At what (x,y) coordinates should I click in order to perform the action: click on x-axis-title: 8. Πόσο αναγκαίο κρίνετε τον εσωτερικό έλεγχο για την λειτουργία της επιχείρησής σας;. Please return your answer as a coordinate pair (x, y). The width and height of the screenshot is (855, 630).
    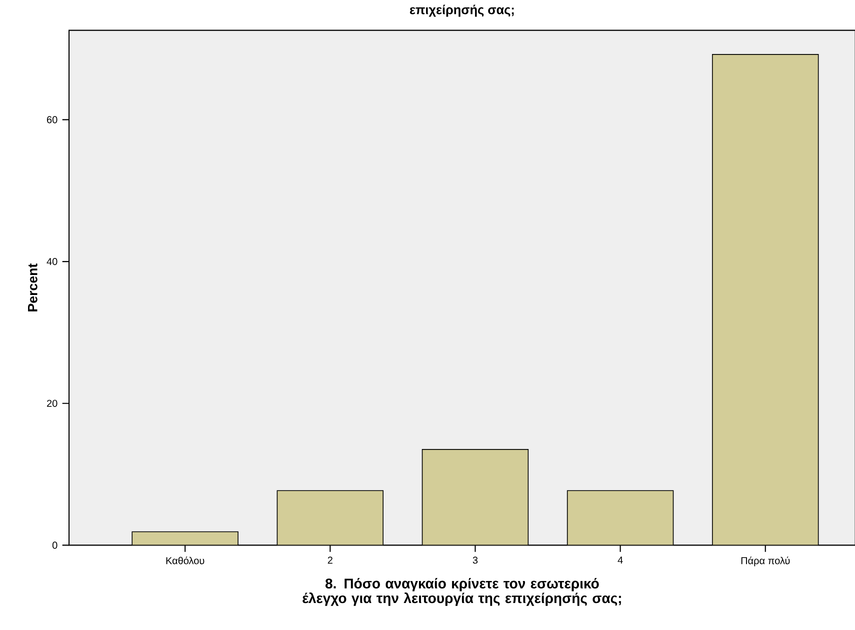
    Looking at the image, I should click on (461, 592).